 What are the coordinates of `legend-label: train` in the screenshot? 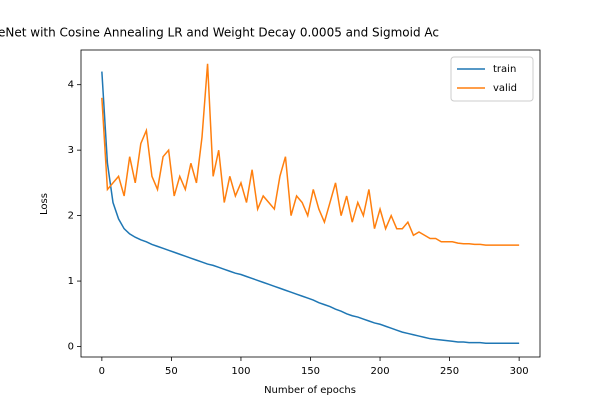 It's located at (504, 69).